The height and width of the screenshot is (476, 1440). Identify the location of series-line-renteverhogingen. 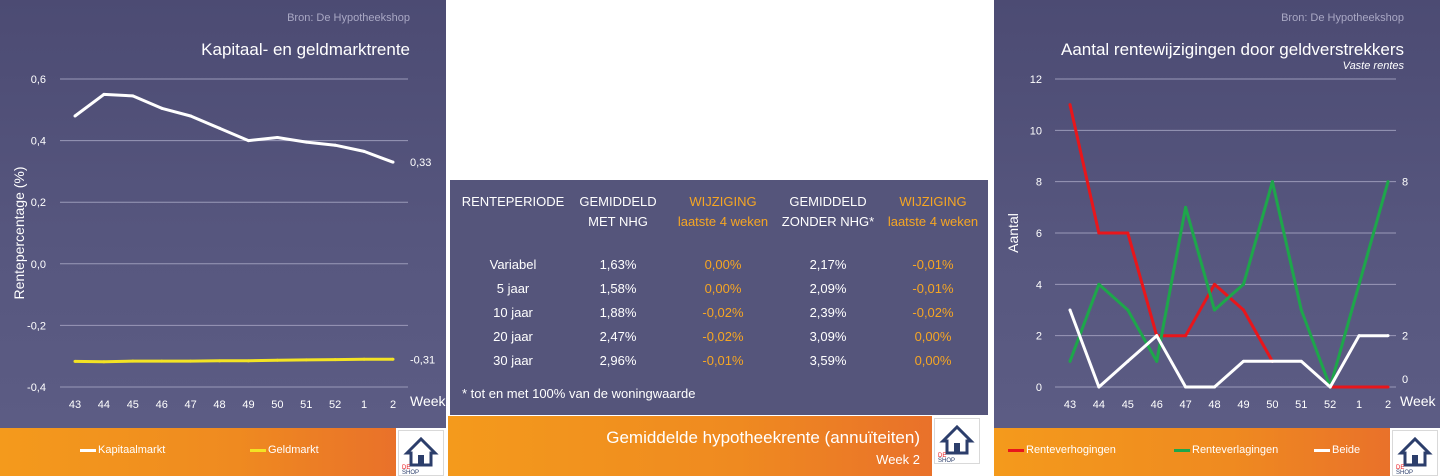
(1228, 246).